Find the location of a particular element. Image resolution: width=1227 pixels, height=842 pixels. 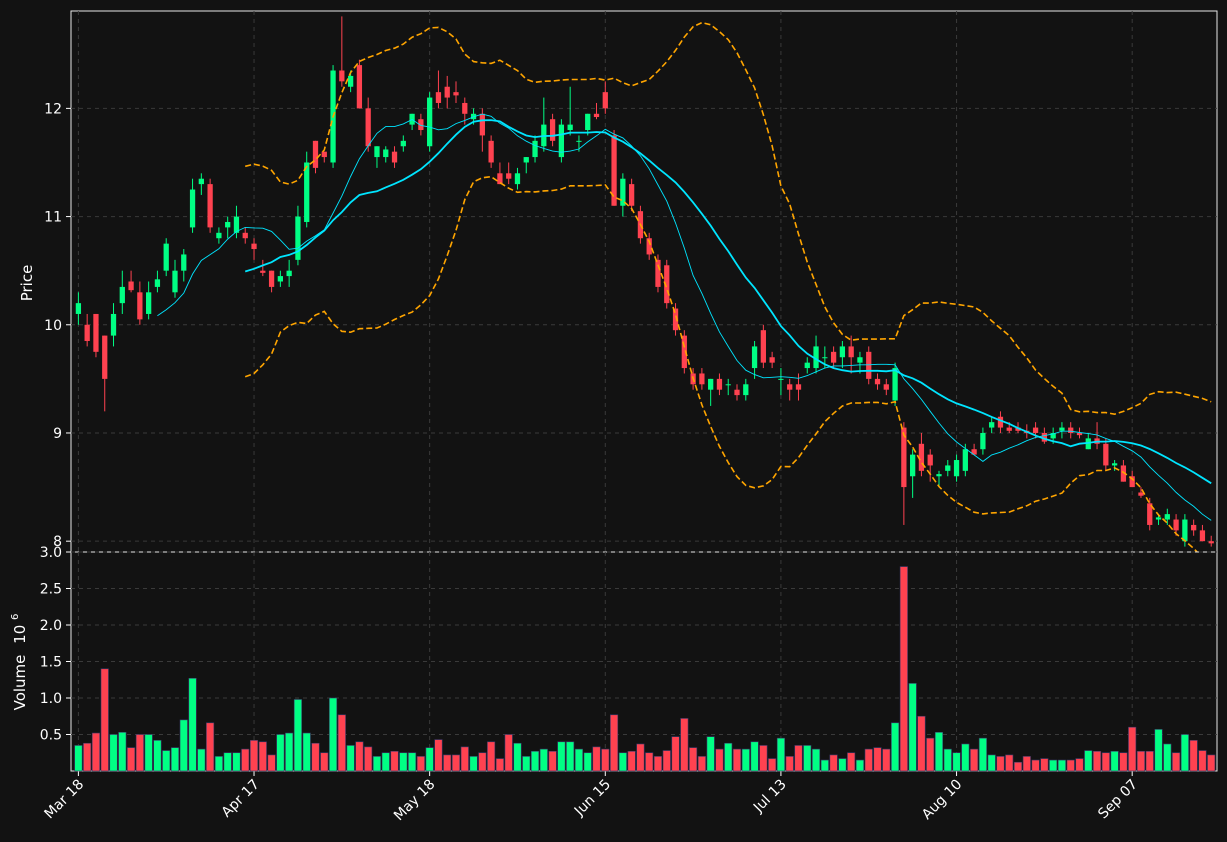

volume-tick-label: 3.0 is located at coordinates (51, 553).